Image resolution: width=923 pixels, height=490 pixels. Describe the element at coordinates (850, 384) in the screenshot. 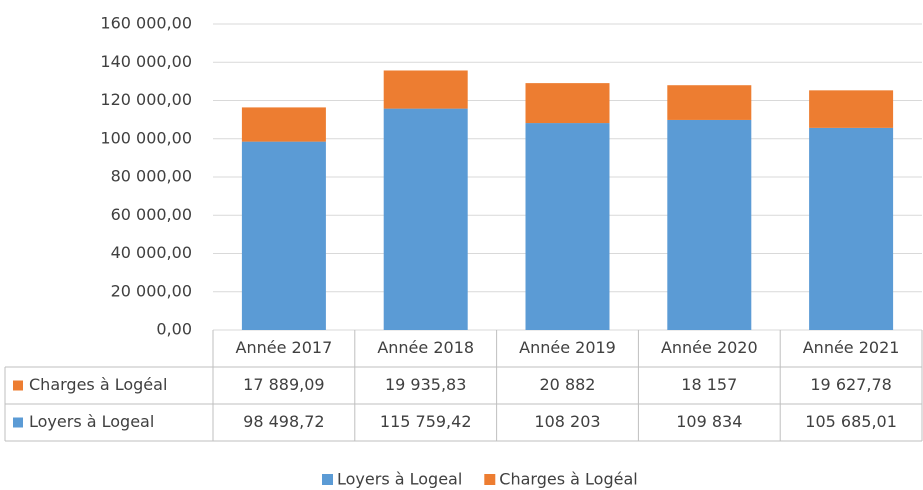

I see `table-cell: 19 627,78` at that location.